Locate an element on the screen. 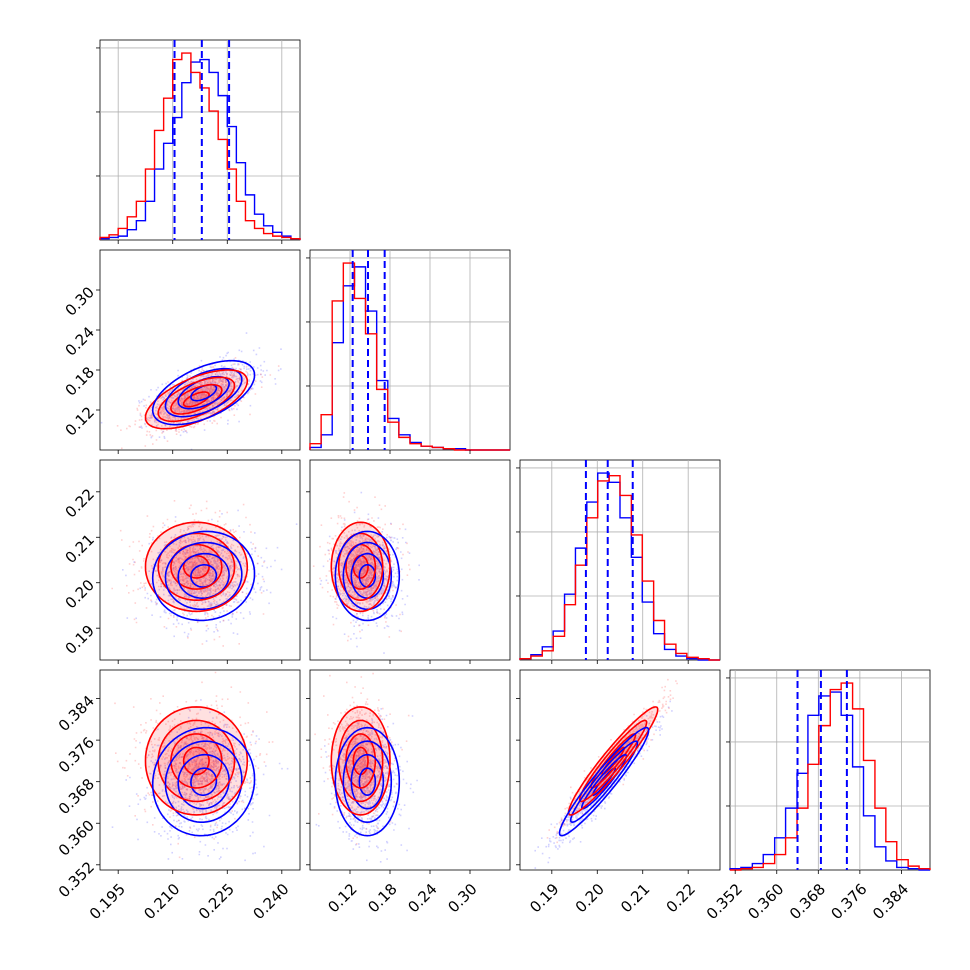 The width and height of the screenshot is (970, 970). y-tick-label: 0.30 is located at coordinates (80, 301).